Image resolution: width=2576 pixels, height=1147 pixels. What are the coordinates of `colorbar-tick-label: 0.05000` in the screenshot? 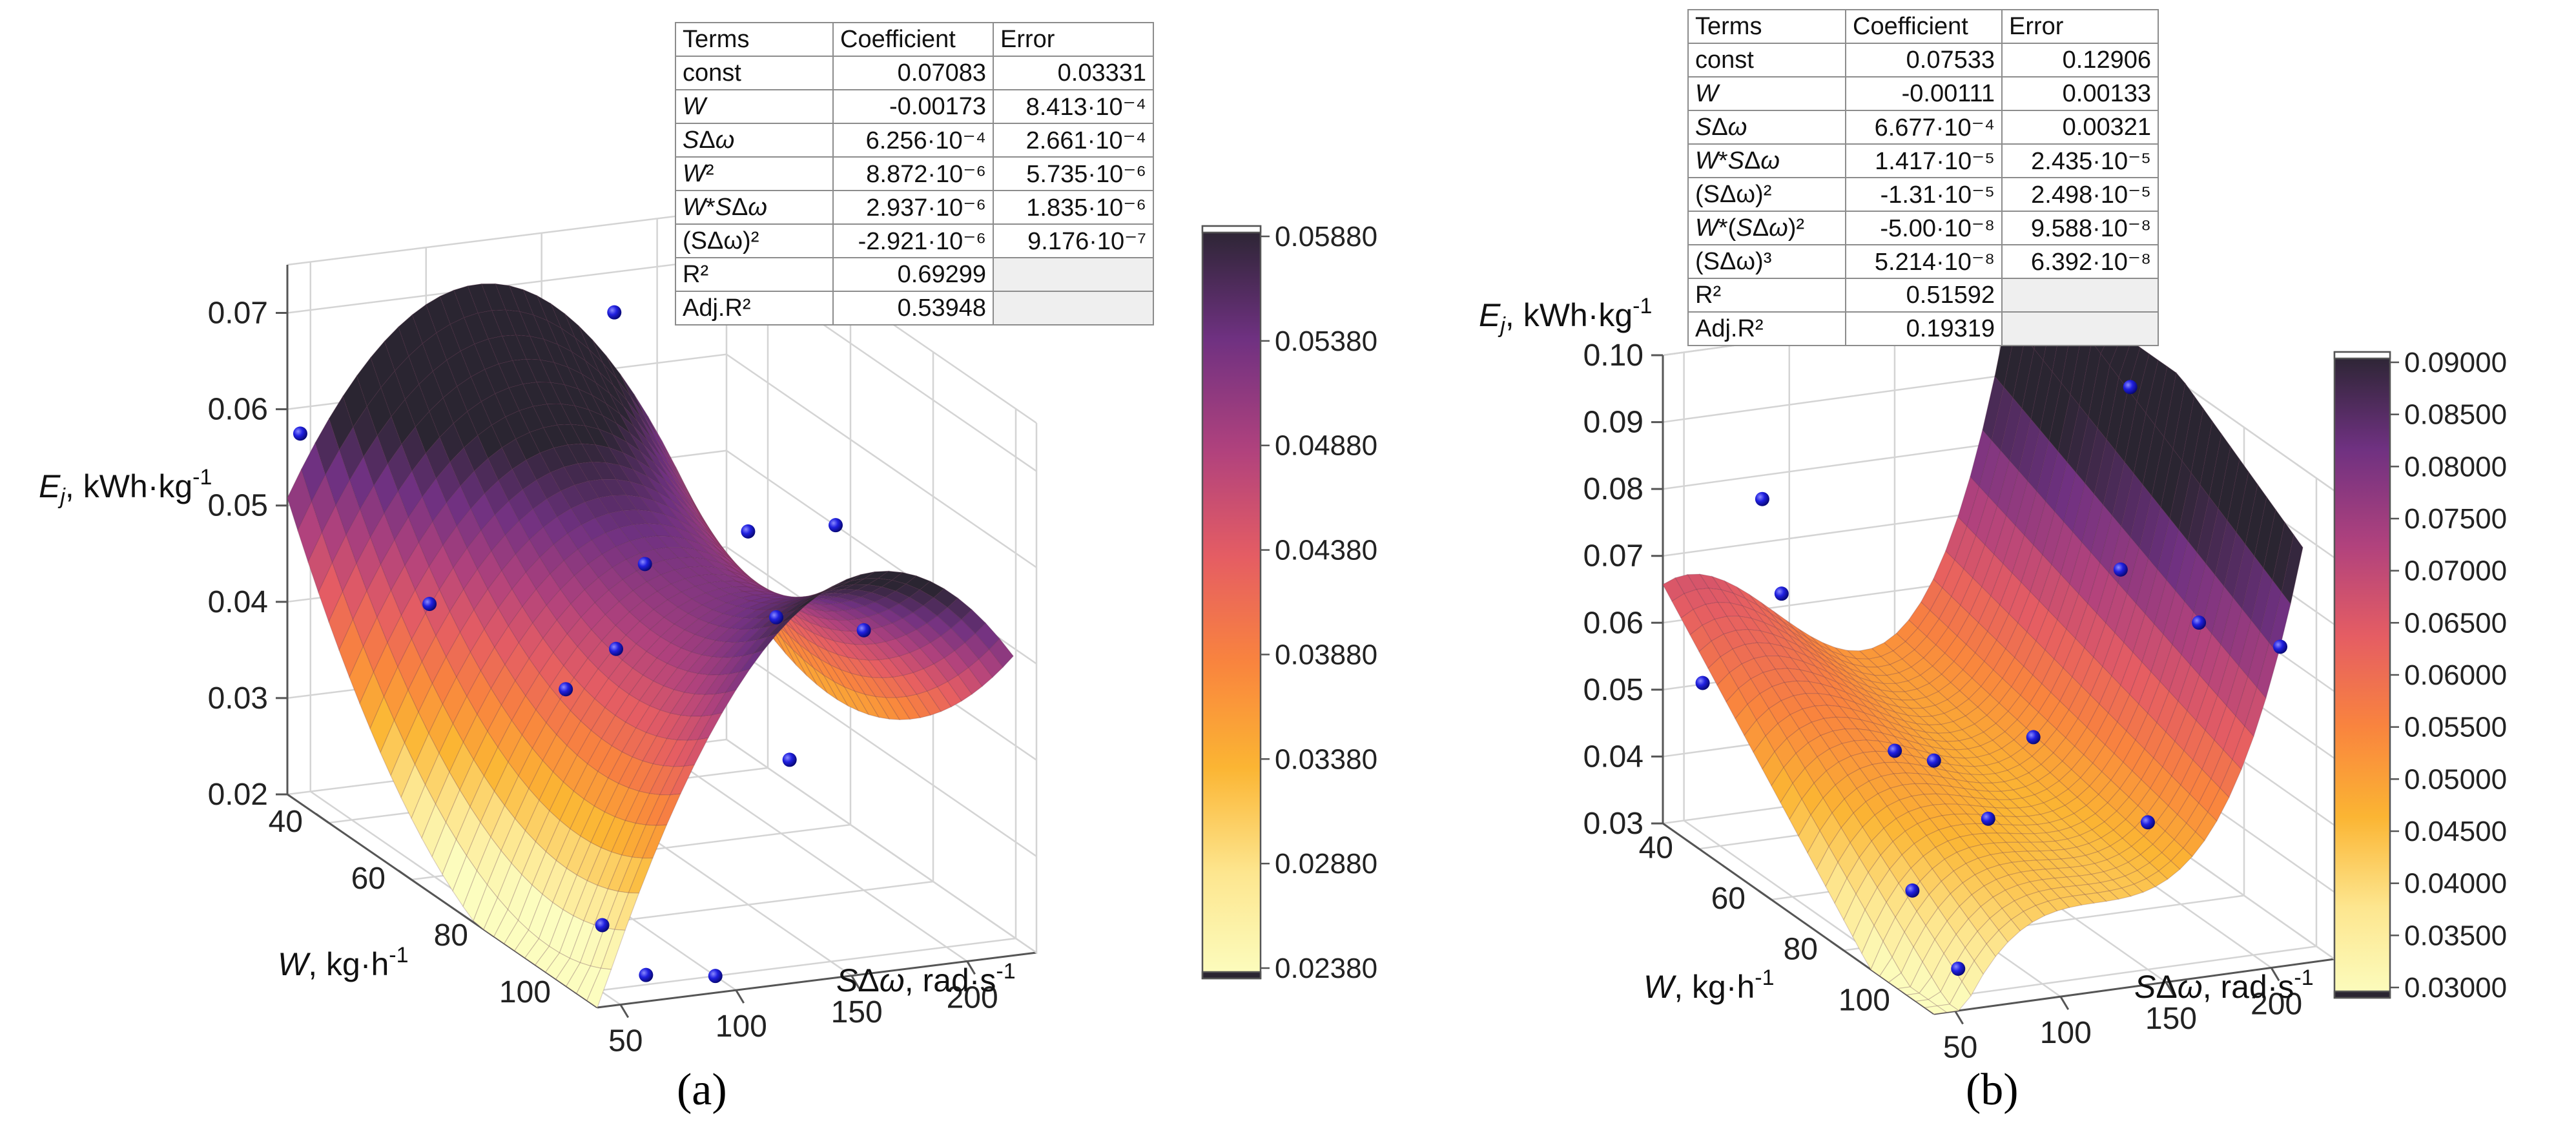 It's located at (2455, 779).